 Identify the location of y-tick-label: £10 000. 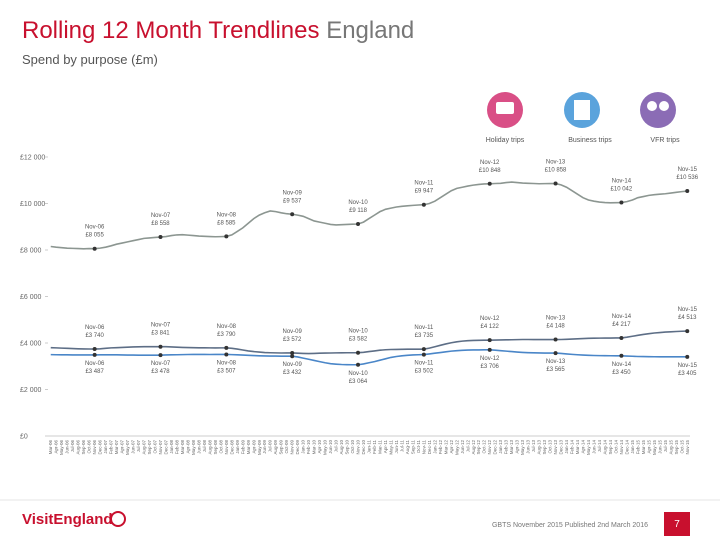
(32, 204).